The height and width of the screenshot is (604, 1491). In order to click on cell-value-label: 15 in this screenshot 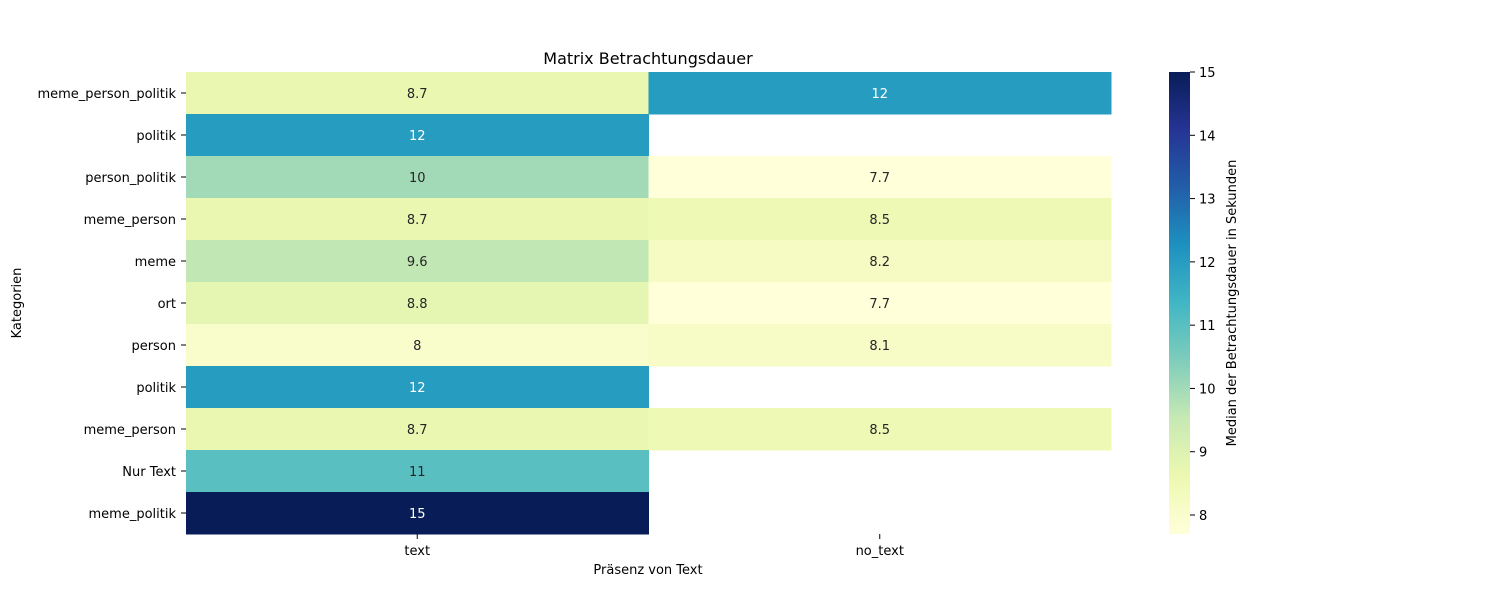, I will do `click(417, 514)`.